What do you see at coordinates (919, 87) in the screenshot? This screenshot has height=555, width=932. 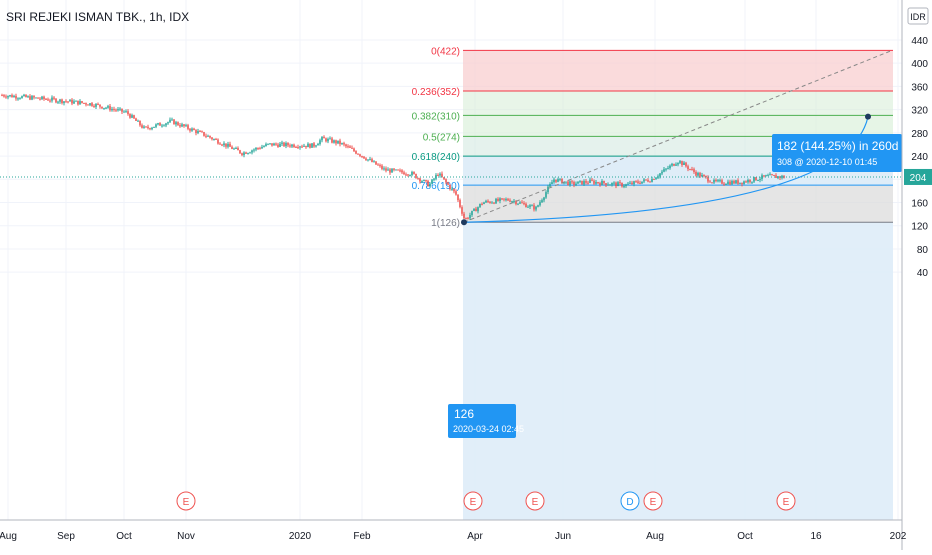 I see `y-tick-label: 360` at bounding box center [919, 87].